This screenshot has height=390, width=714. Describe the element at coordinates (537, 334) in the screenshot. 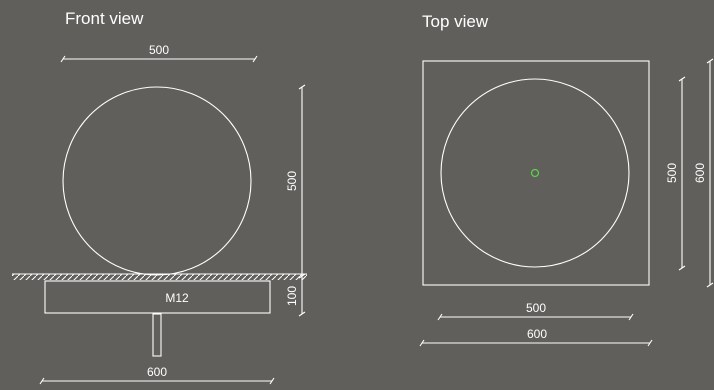

I see `top-square-width-label: 600` at that location.